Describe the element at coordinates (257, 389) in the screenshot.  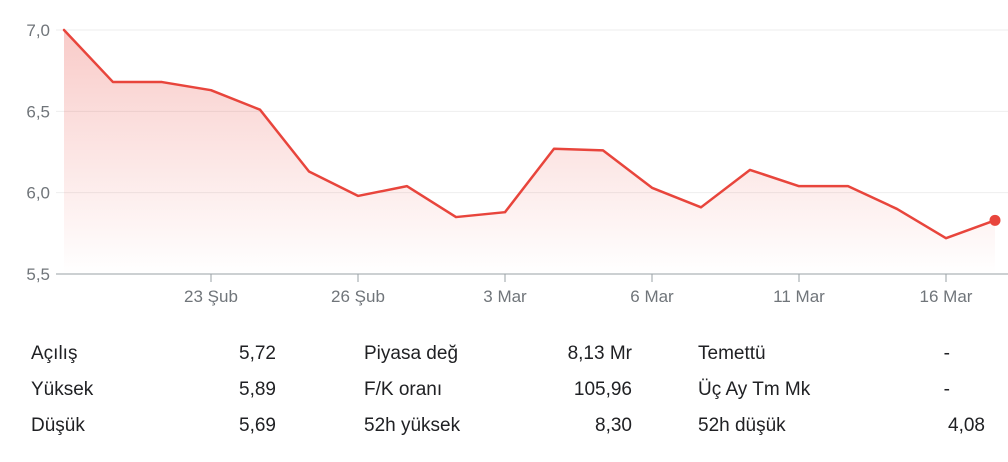
I see `stat-value-high: 5,89` at that location.